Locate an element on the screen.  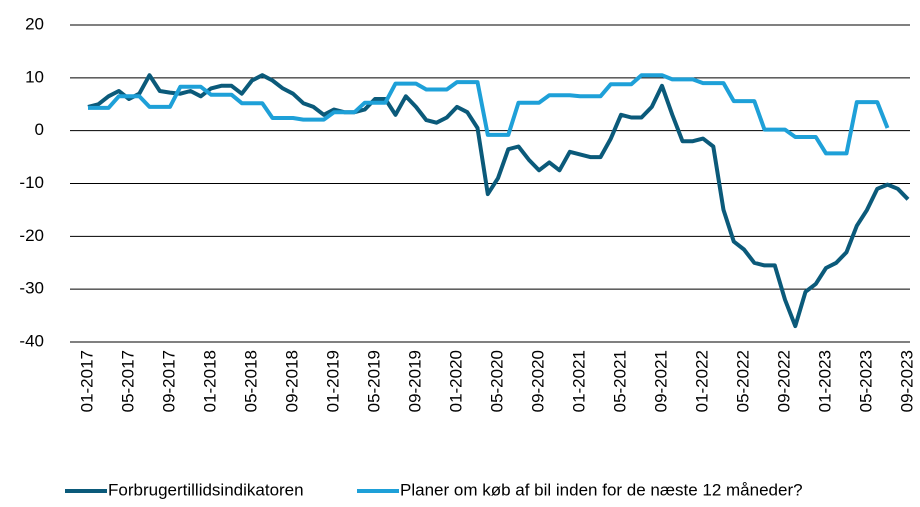
x-tick-label: 01-2020 is located at coordinates (455, 381).